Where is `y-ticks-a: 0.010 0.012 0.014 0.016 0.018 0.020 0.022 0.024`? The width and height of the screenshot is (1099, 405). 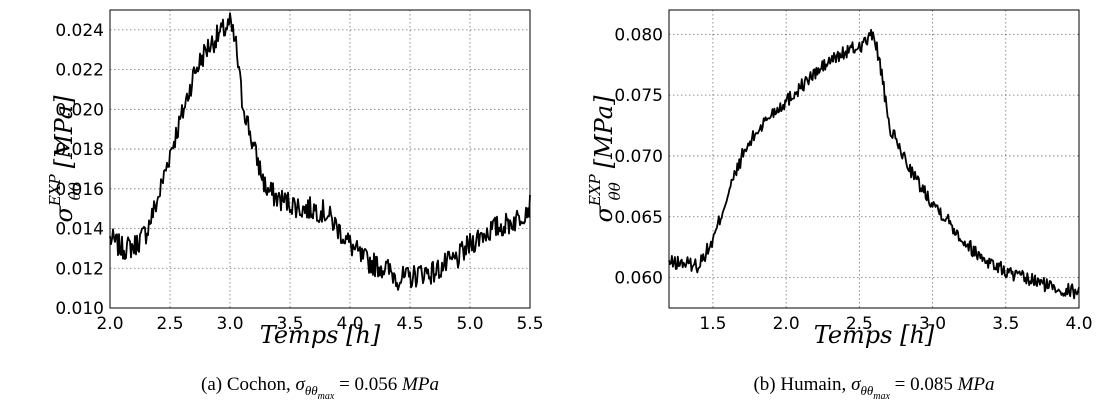 y-ticks-a: 0.010 0.012 0.014 0.016 0.018 0.020 0.022 0.024 is located at coordinates (79, 170).